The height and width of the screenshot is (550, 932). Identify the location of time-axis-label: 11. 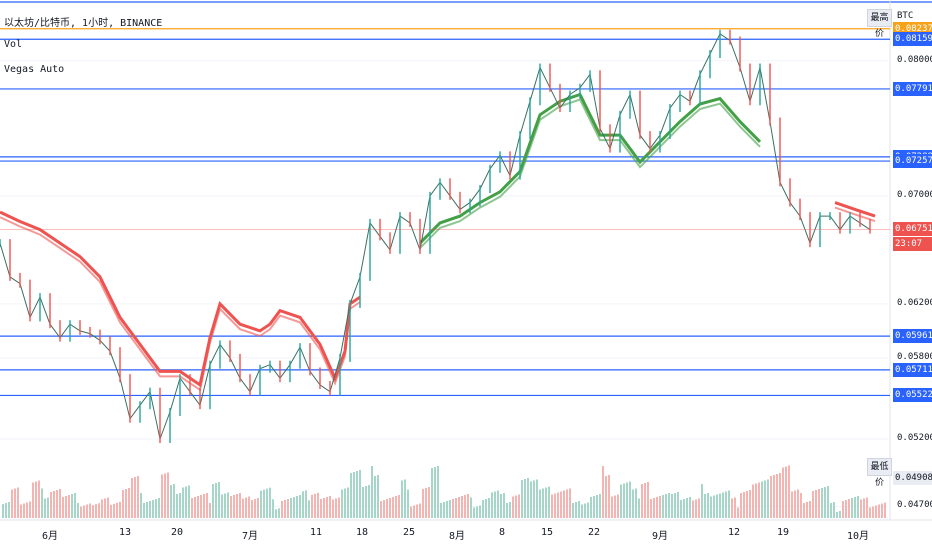
(316, 532).